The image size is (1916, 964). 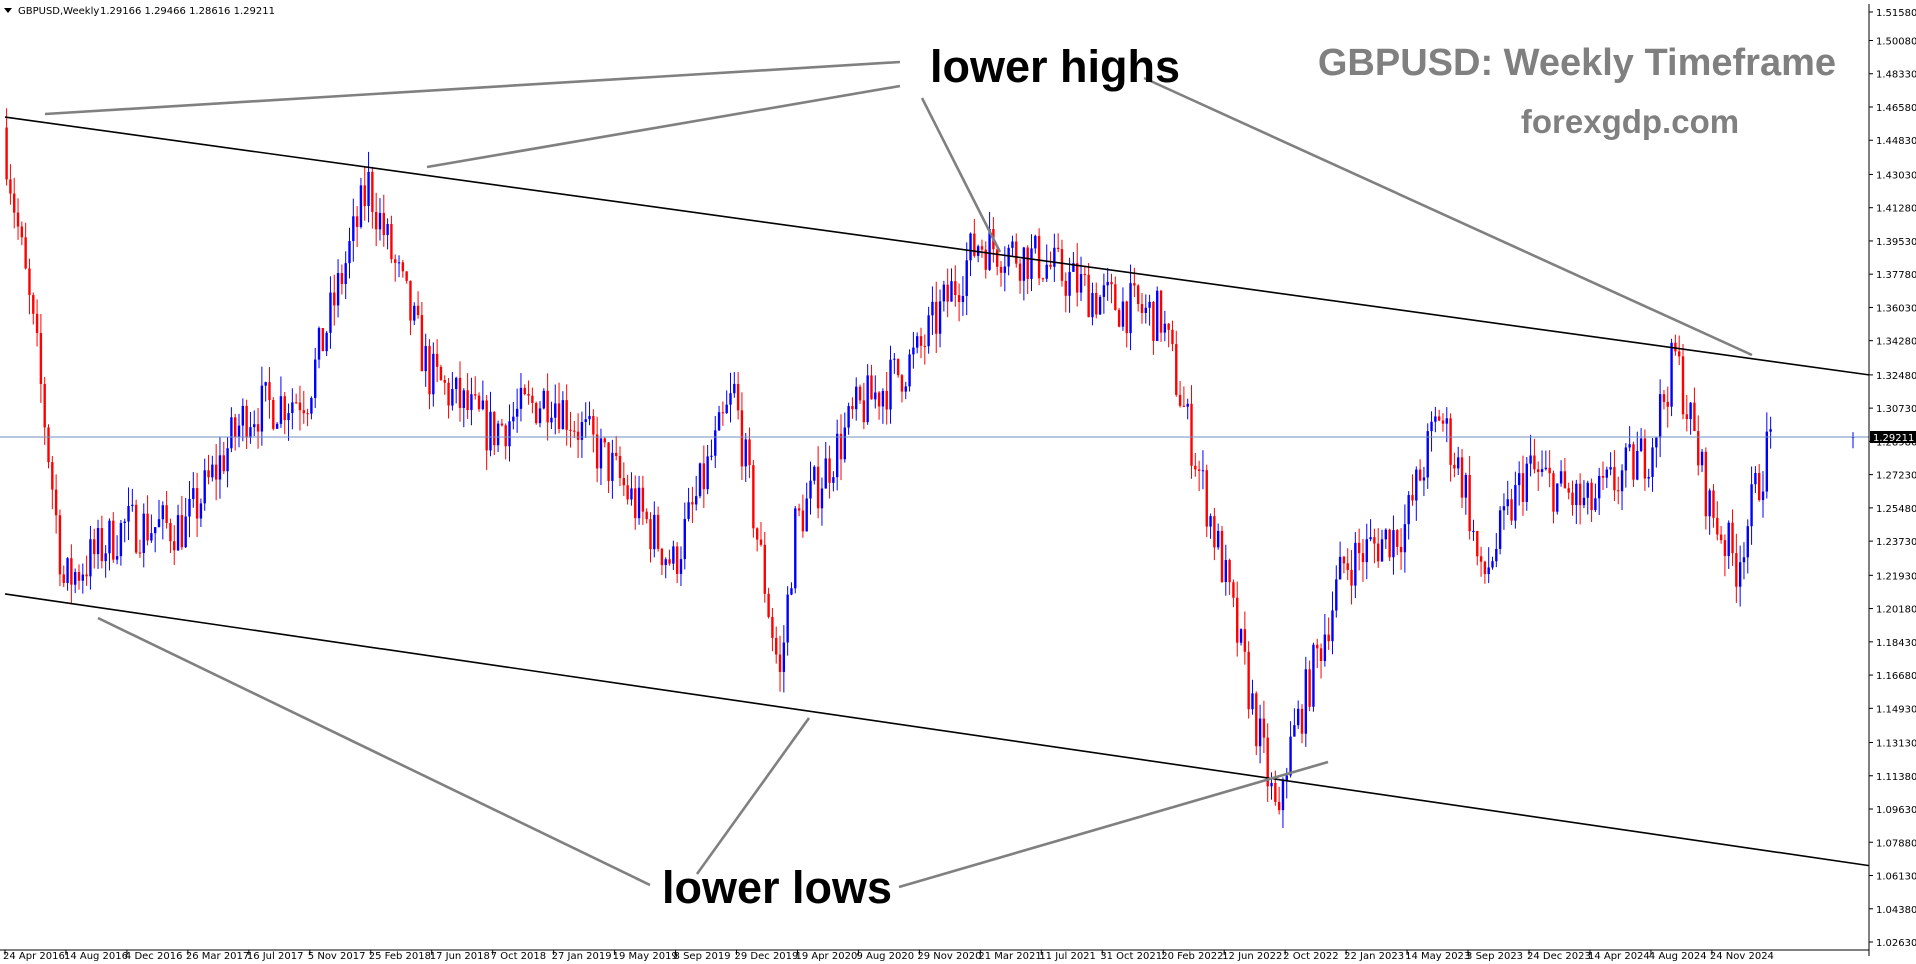 I want to click on x-tick-label: 19 Apr 2020, so click(x=826, y=956).